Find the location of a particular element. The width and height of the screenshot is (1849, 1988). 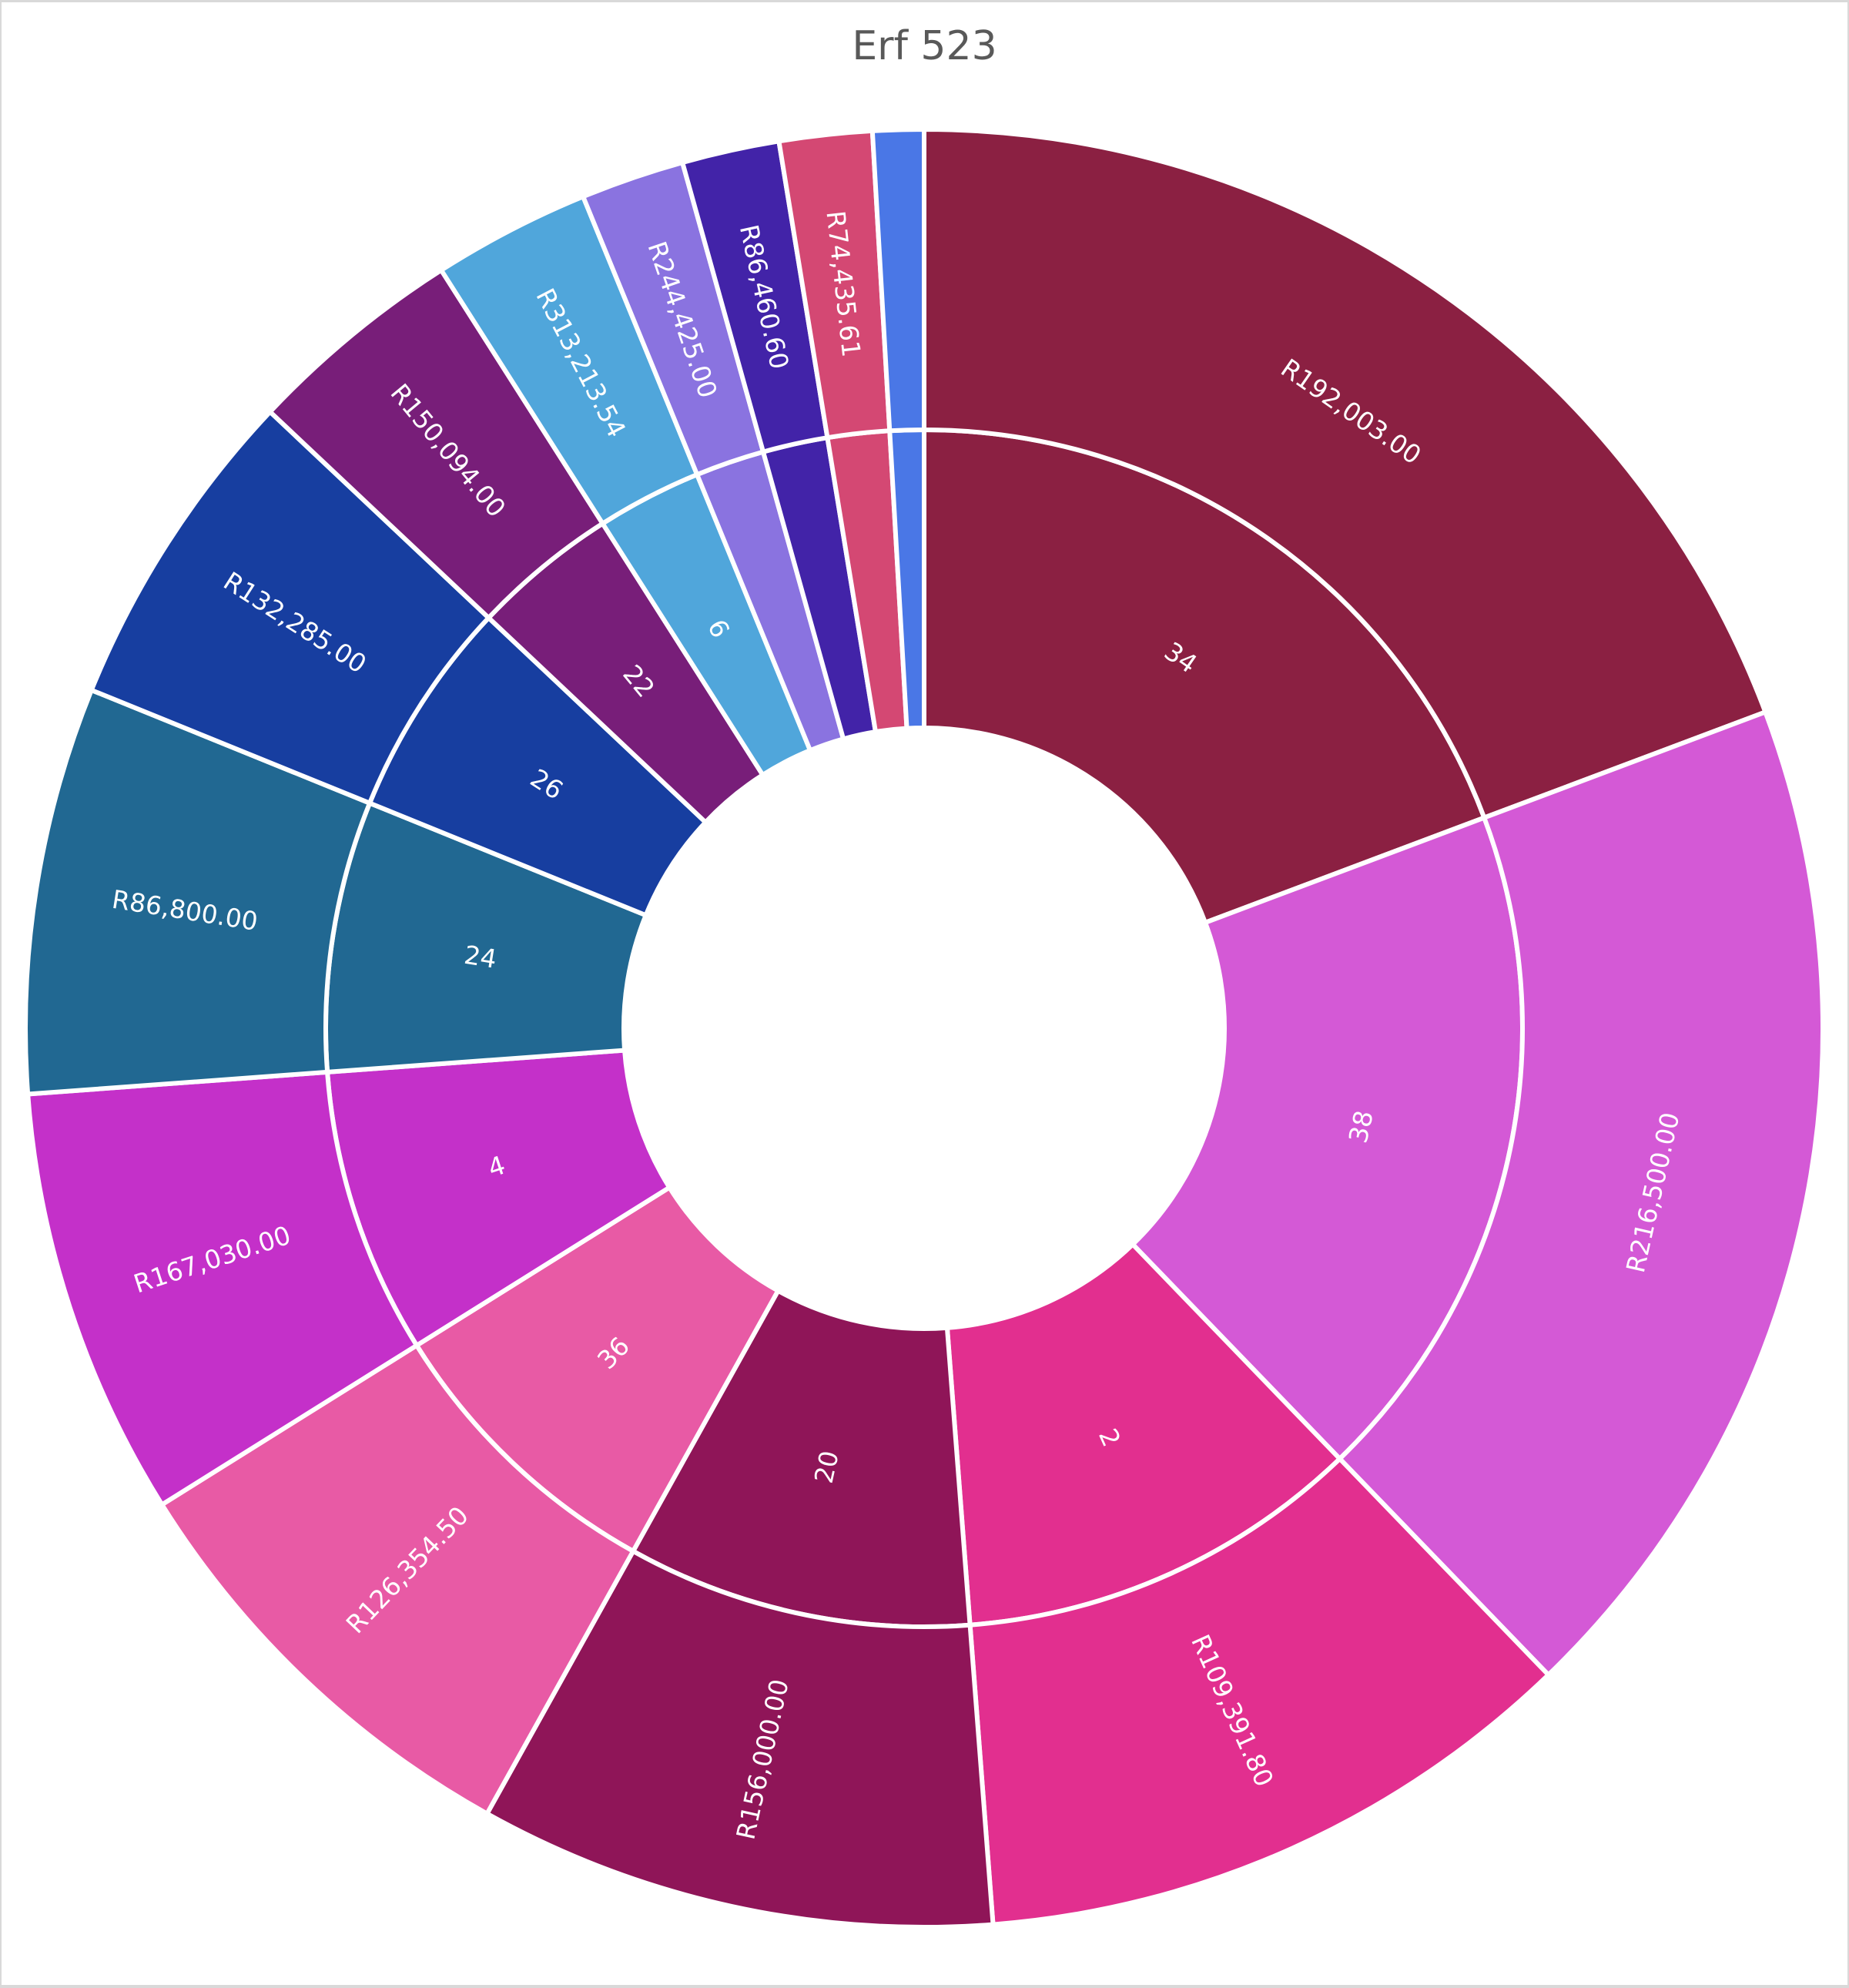

chart-title: Erf 523 is located at coordinates (924, 46).